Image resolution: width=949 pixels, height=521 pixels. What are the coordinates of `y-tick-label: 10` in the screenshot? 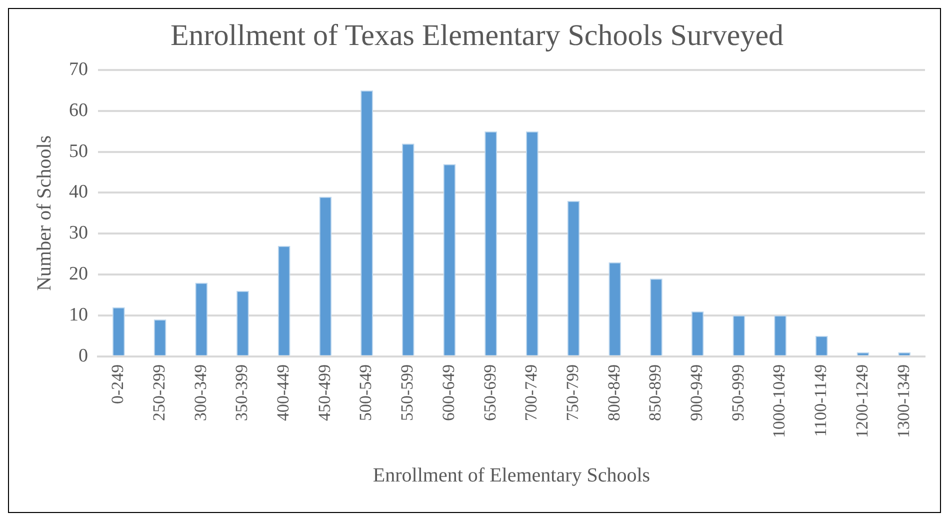 It's located at (78, 315).